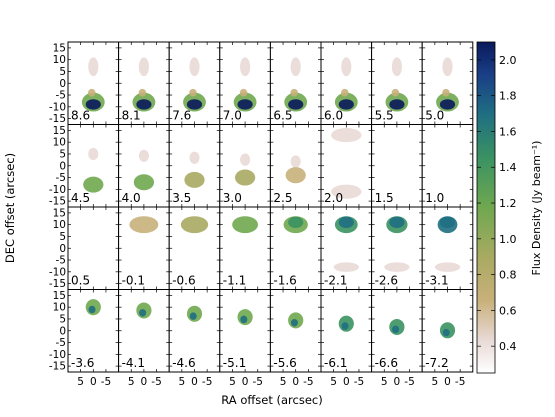 The width and height of the screenshot is (555, 417). I want to click on channel-panel: 7.6, so click(194, 83).